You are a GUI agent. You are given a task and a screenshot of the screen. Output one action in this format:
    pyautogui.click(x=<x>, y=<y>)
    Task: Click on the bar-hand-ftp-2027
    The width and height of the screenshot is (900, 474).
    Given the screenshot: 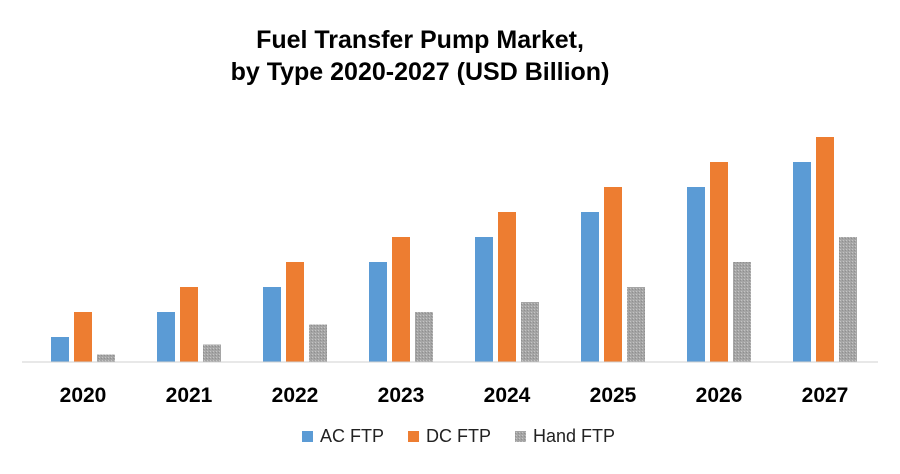 What is the action you would take?
    pyautogui.click(x=848, y=299)
    